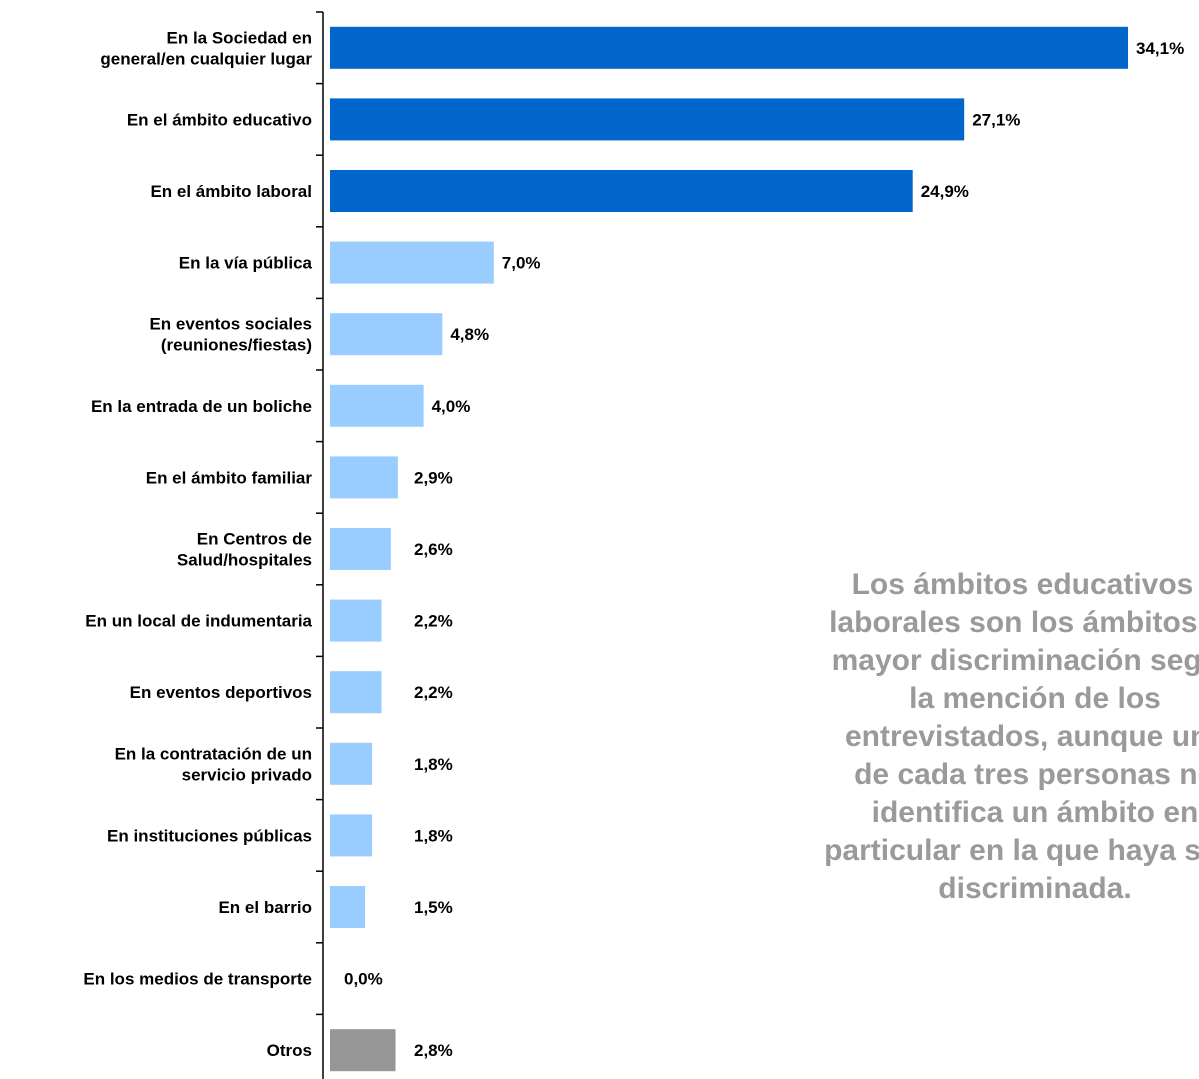  Describe the element at coordinates (1035, 812) in the screenshot. I see `annotation-line: identifica un ámbito en` at that location.